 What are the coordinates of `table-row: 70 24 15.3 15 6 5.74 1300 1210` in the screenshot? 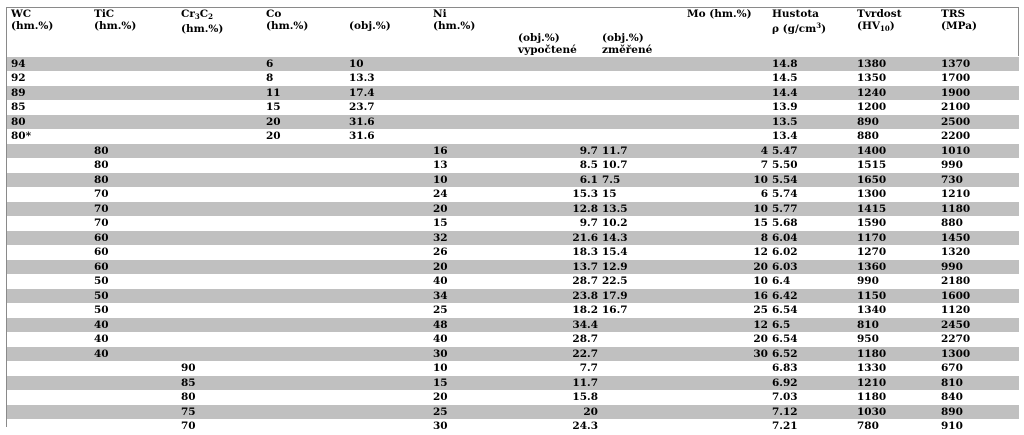 It's located at (513, 194).